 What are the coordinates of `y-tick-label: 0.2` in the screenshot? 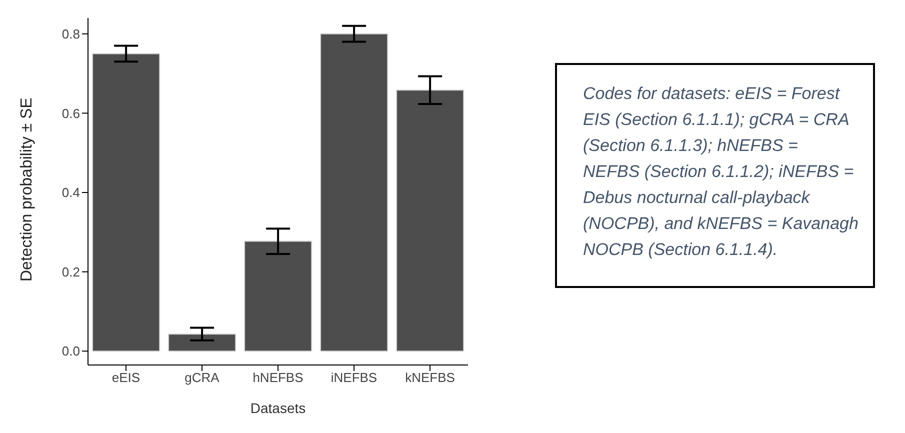 It's located at (71, 272).